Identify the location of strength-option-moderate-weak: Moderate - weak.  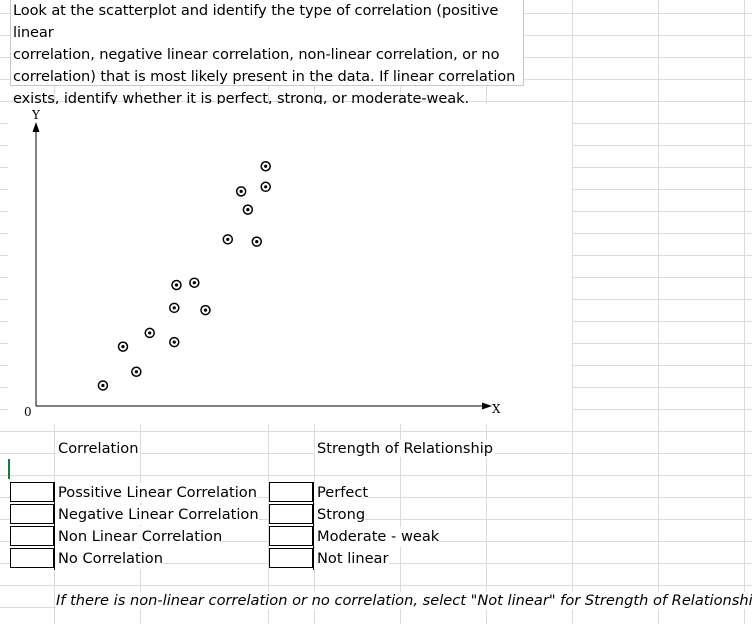
(377, 537).